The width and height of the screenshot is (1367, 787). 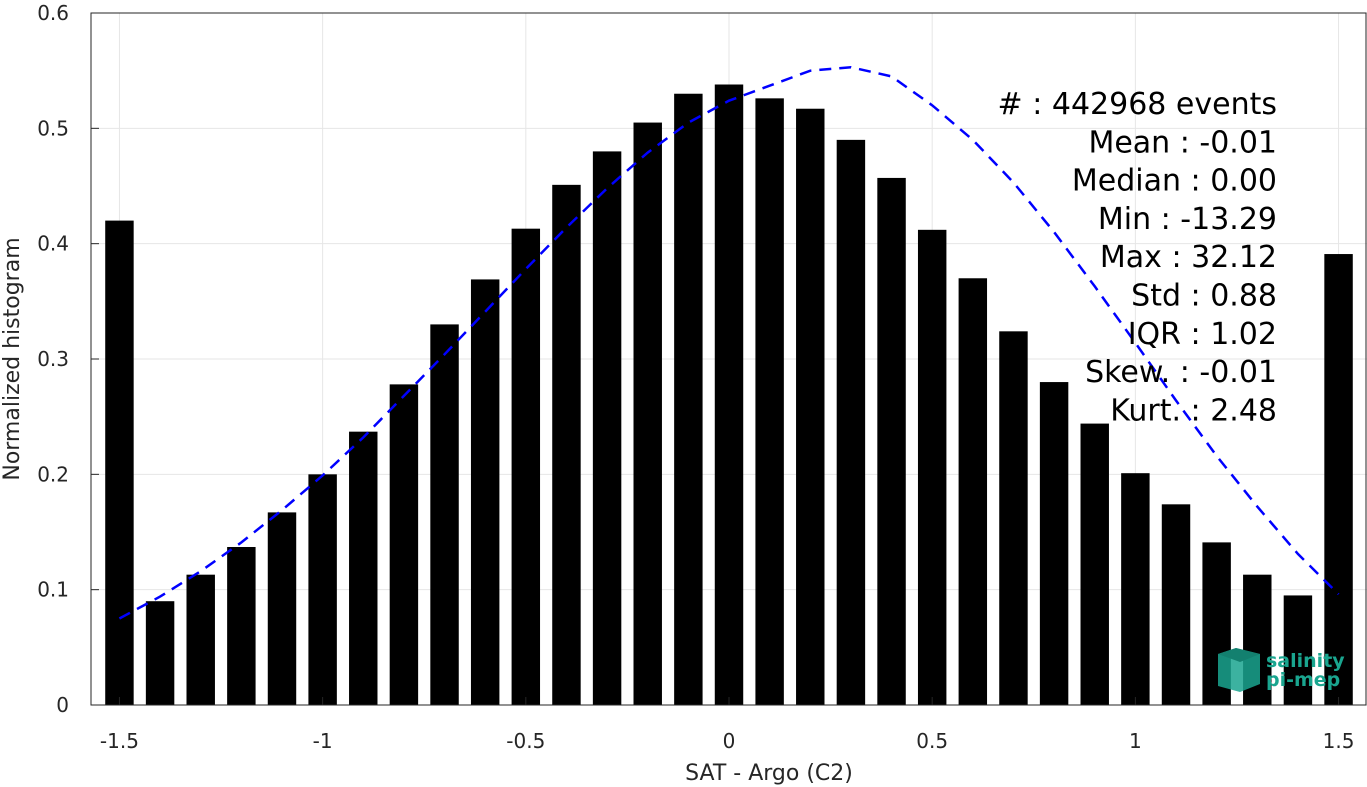 What do you see at coordinates (1174, 181) in the screenshot?
I see `stats-line: Median : 0.00` at bounding box center [1174, 181].